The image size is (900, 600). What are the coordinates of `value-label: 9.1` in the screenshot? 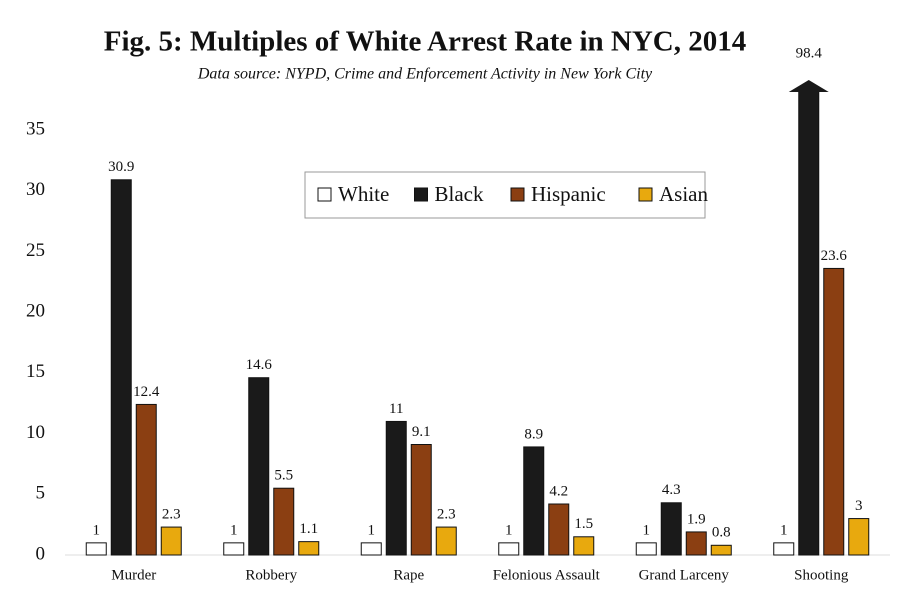 It's located at (421, 432).